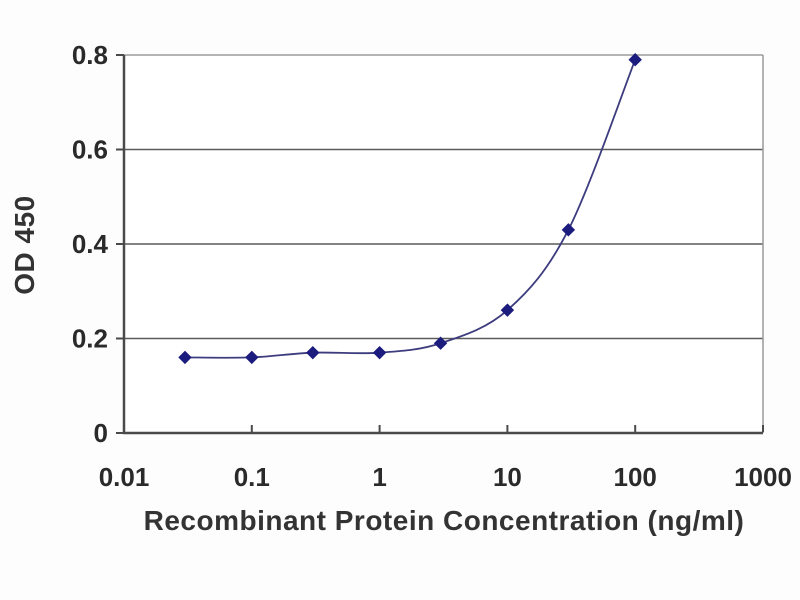  What do you see at coordinates (763, 477) in the screenshot?
I see `x-tick-label: 1000` at bounding box center [763, 477].